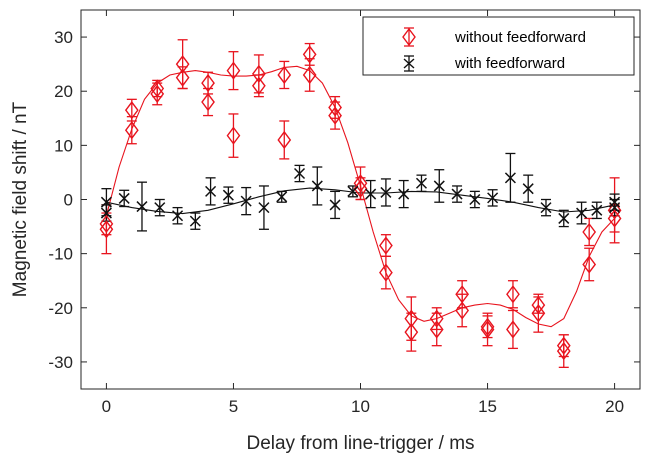  I want to click on y-tick-label: -30, so click(60, 362).